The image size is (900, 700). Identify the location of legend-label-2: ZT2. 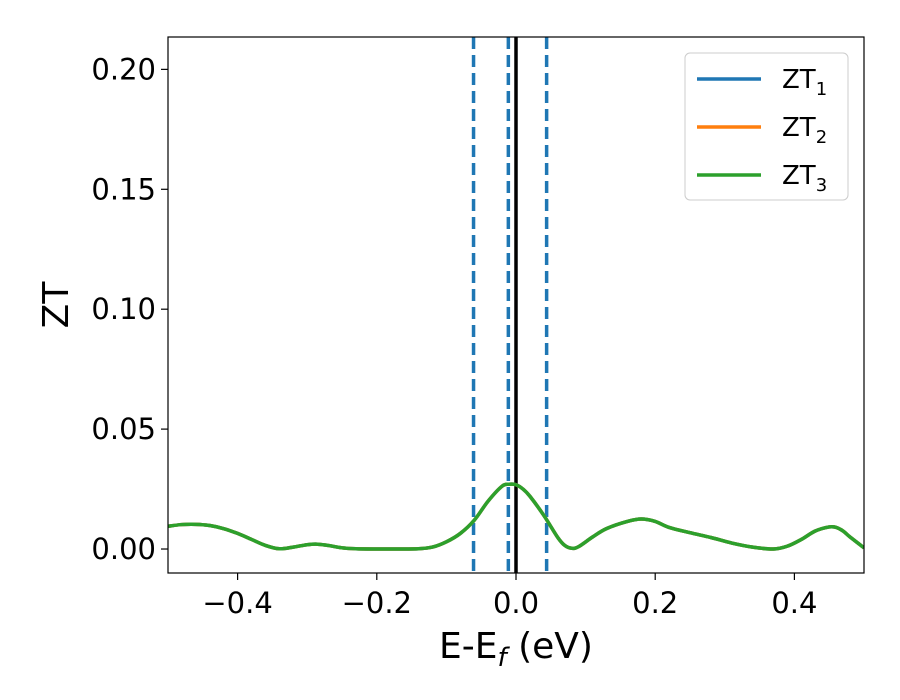
(804, 130).